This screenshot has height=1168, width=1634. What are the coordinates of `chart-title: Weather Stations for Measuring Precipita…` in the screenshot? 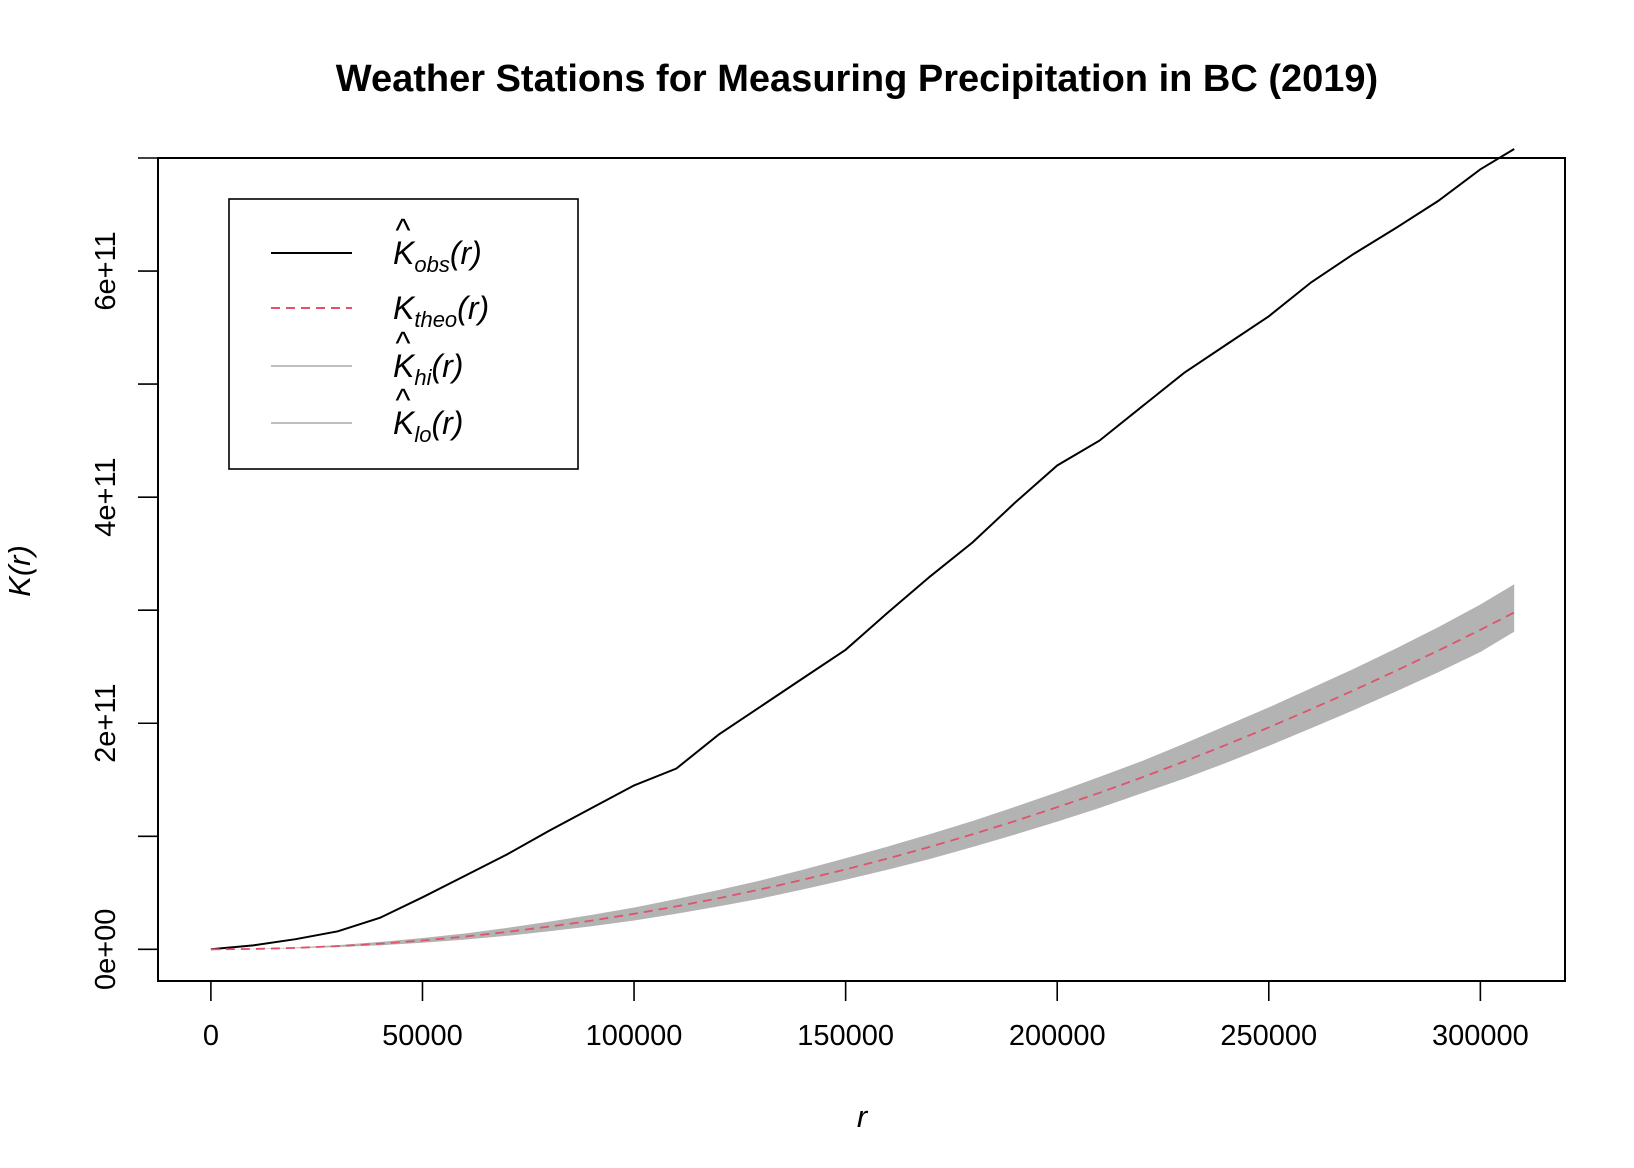 It's located at (857, 79).